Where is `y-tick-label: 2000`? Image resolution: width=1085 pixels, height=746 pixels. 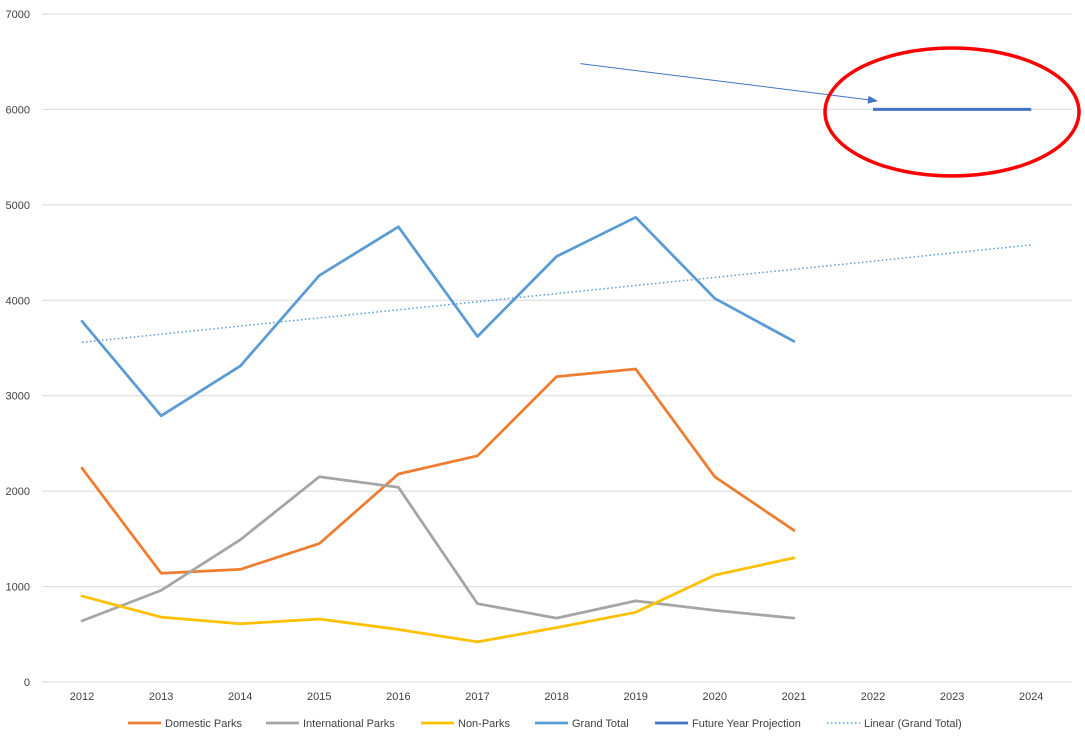
y-tick-label: 2000 is located at coordinates (18, 492).